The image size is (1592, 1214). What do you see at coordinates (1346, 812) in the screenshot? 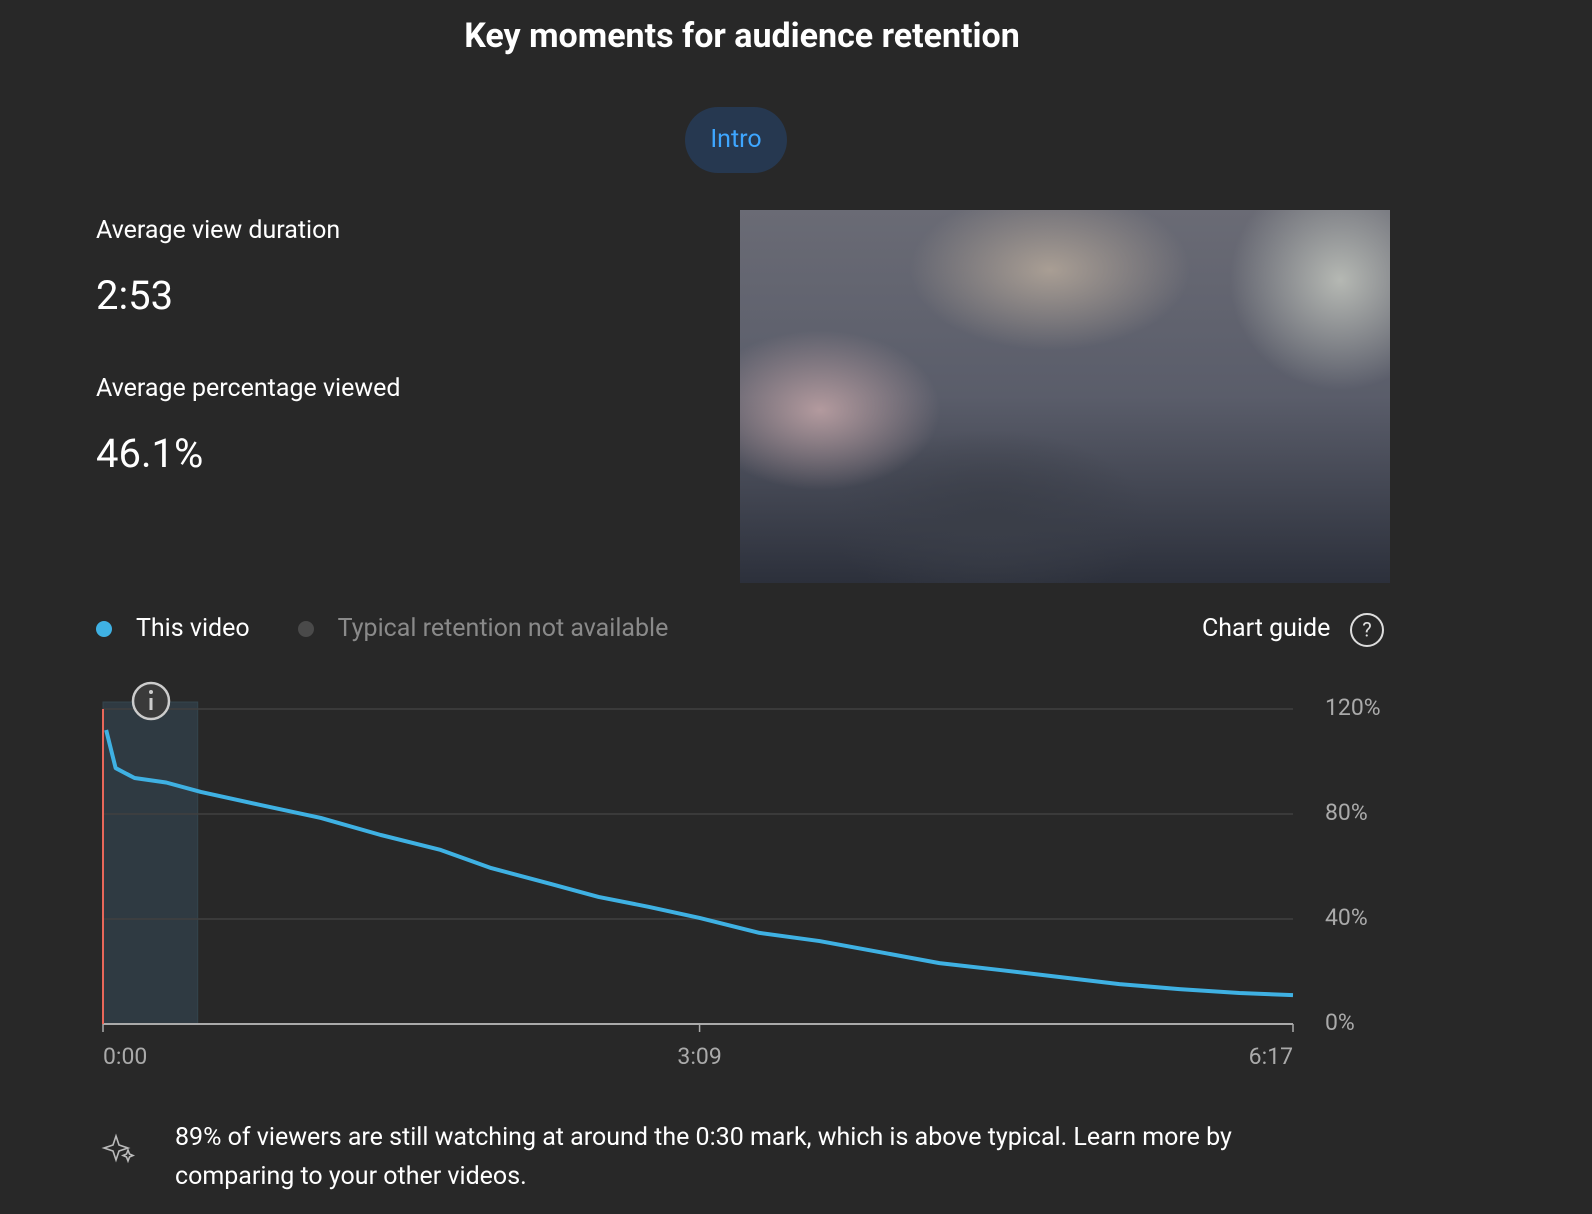
I see `y-tick-label: 80%` at bounding box center [1346, 812].